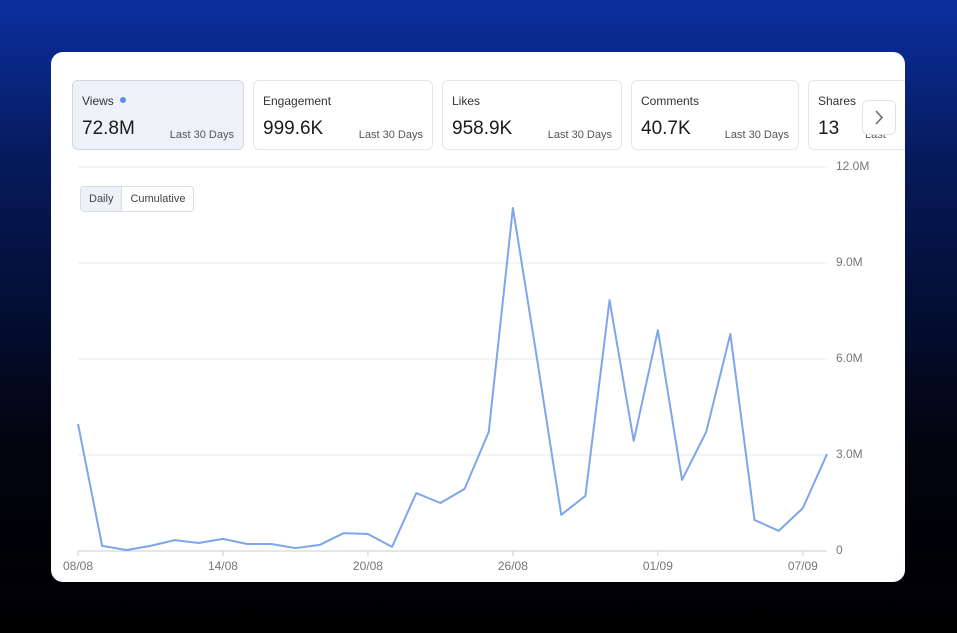  I want to click on metric-card: Views 72.8M Last 30 Days, so click(158, 115).